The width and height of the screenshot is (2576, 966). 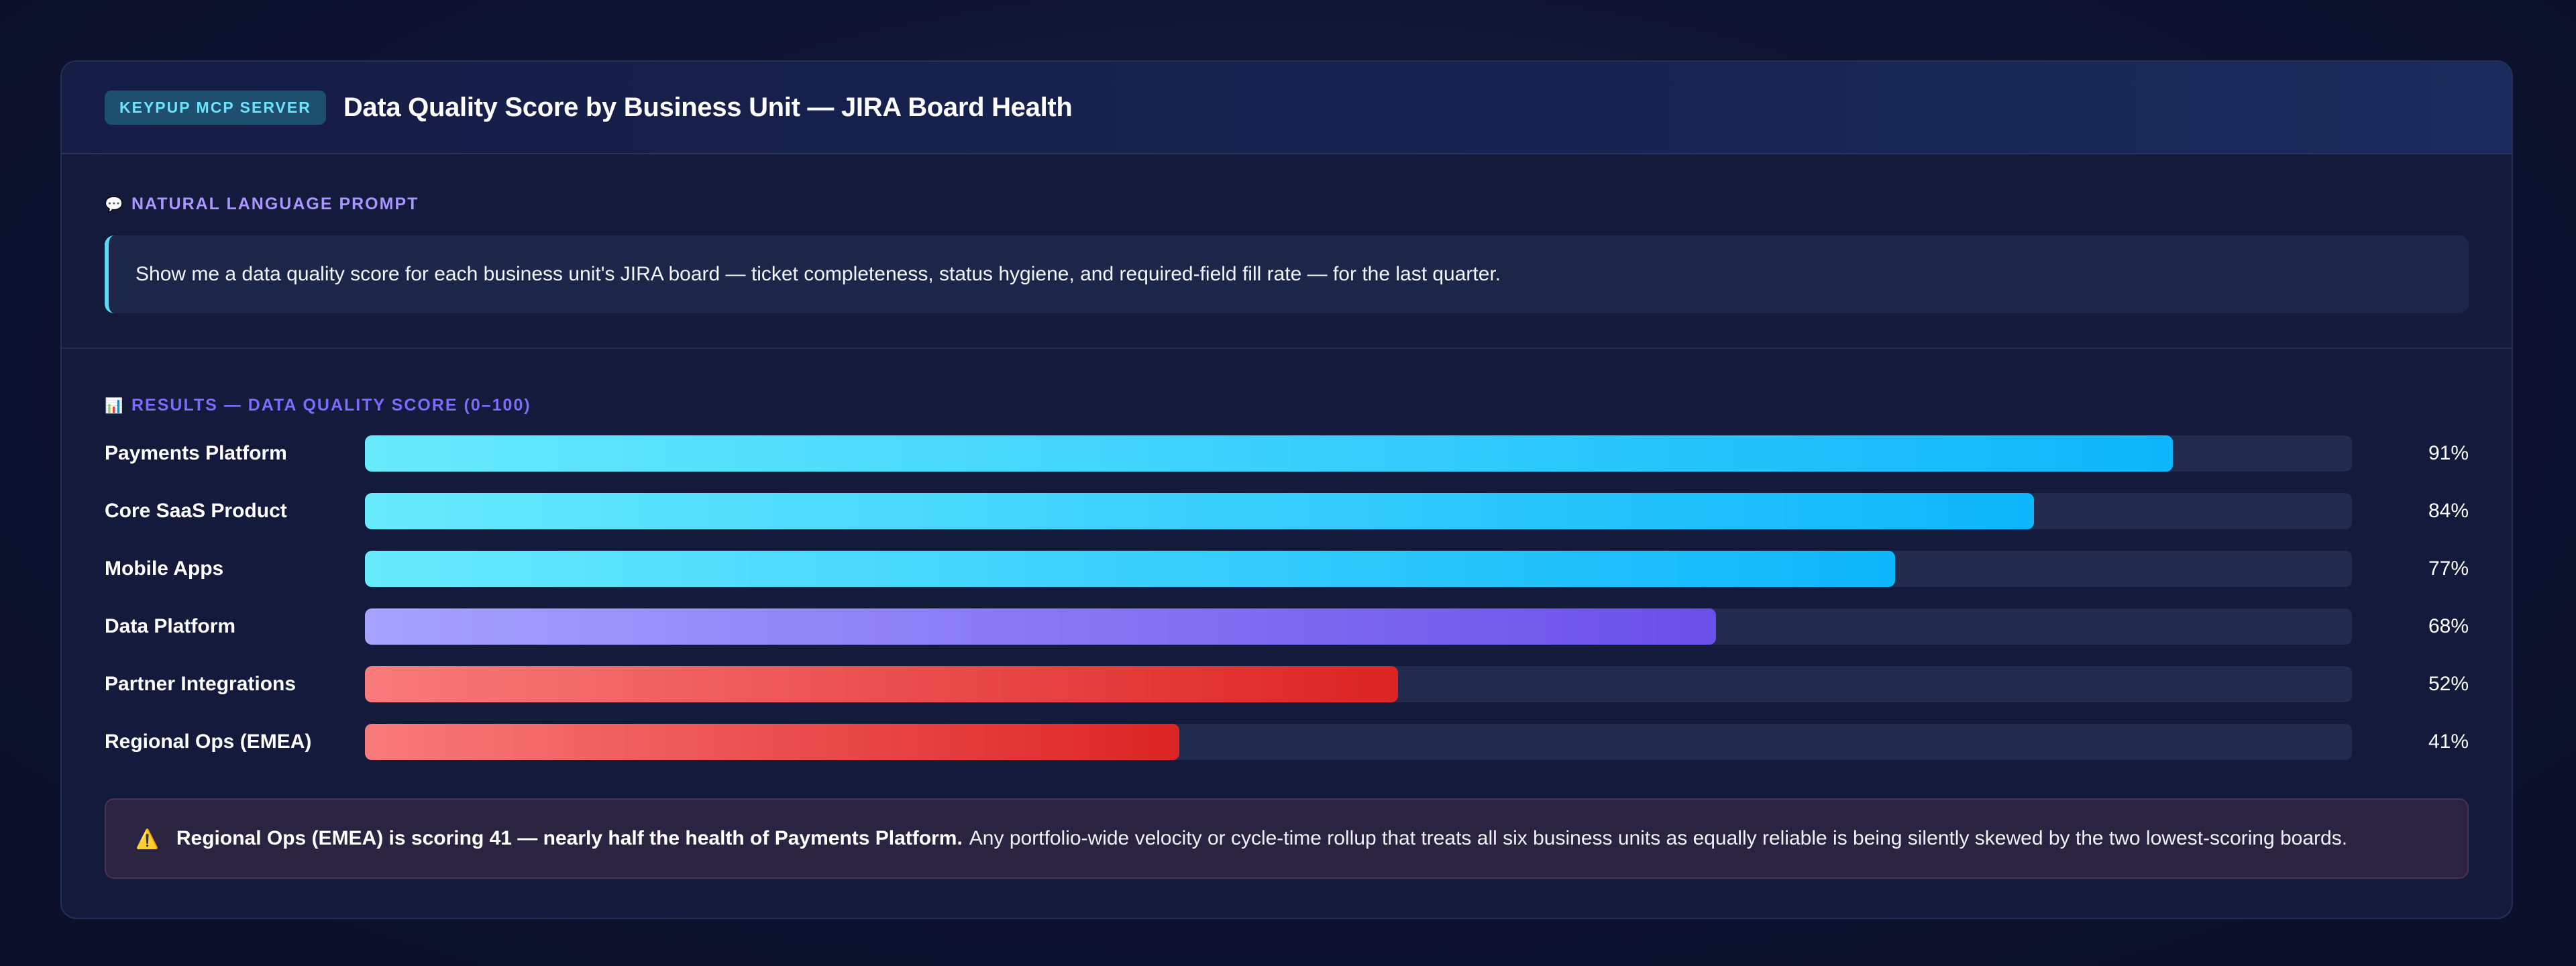 What do you see at coordinates (196, 511) in the screenshot?
I see `bar-category-label: Core SaaS Product` at bounding box center [196, 511].